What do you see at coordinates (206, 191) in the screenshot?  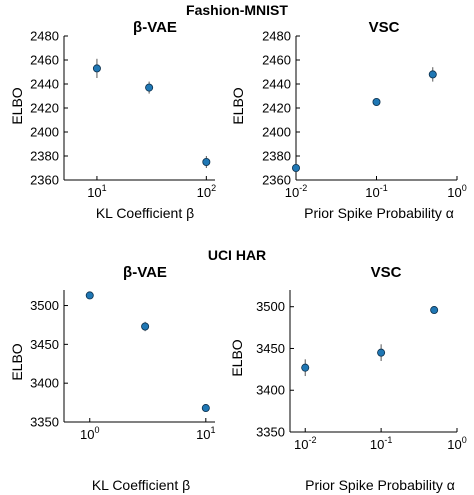 I see `x-tick-label: 10²` at bounding box center [206, 191].